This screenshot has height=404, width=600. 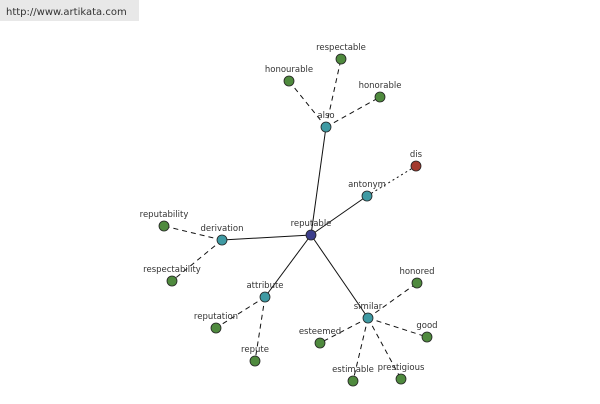 What do you see at coordinates (221, 229) in the screenshot?
I see `node-label: derivation` at bounding box center [221, 229].